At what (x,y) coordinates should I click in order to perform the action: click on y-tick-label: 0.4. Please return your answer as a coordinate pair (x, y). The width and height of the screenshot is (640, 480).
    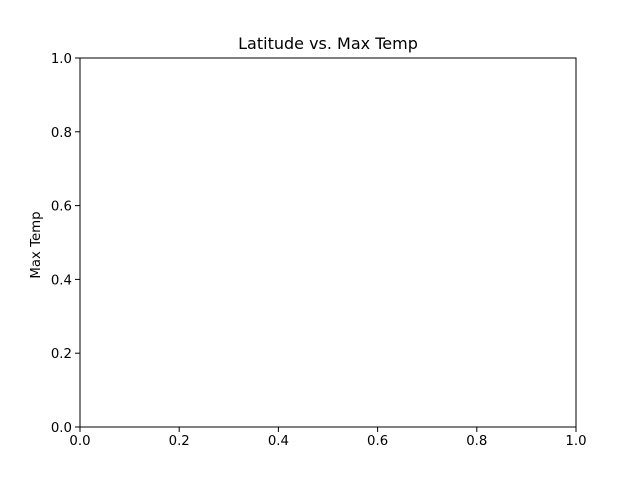
    Looking at the image, I should click on (61, 280).